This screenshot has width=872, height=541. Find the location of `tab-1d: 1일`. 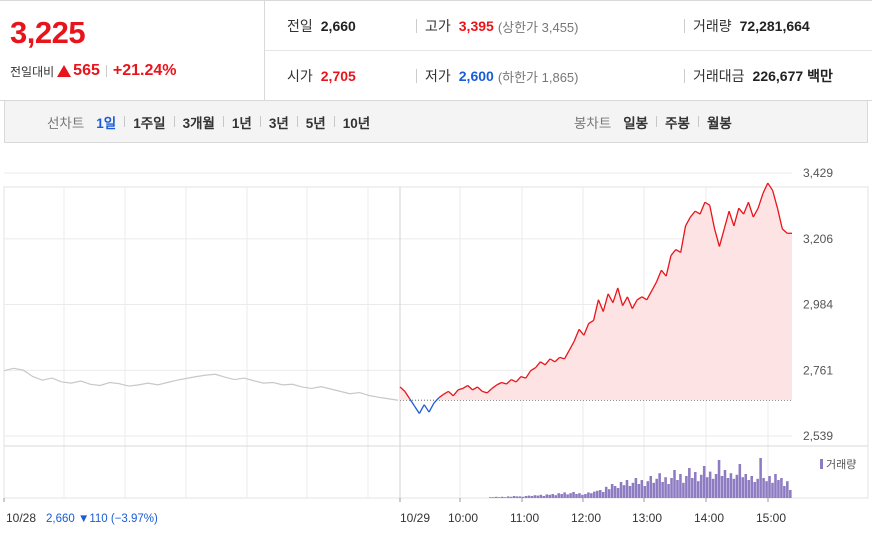

tab-1d: 1일 is located at coordinates (106, 123).